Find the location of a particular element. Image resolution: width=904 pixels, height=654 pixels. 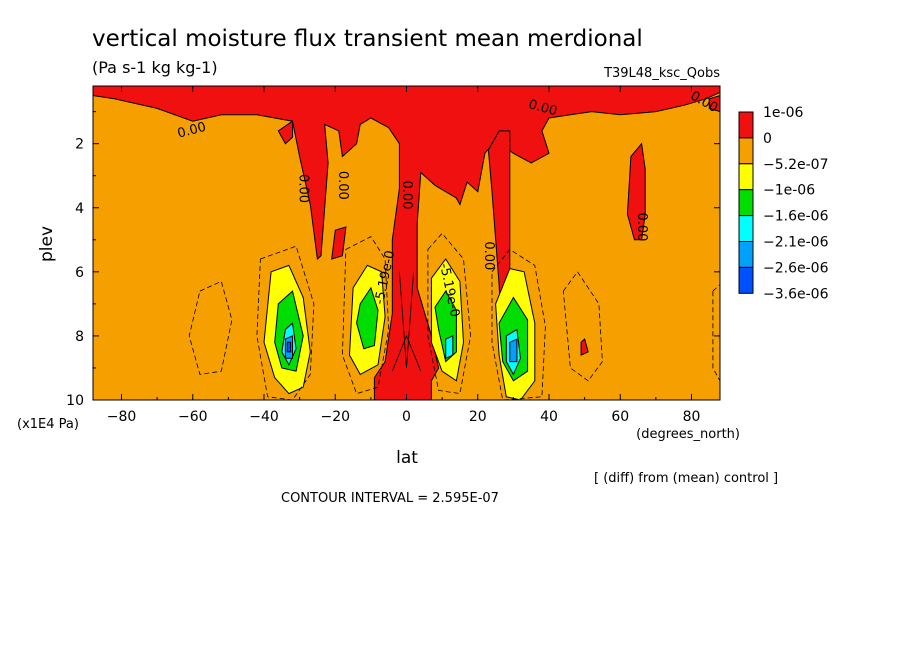

colorbar-label-5: −1.6e-06 is located at coordinates (796, 217).